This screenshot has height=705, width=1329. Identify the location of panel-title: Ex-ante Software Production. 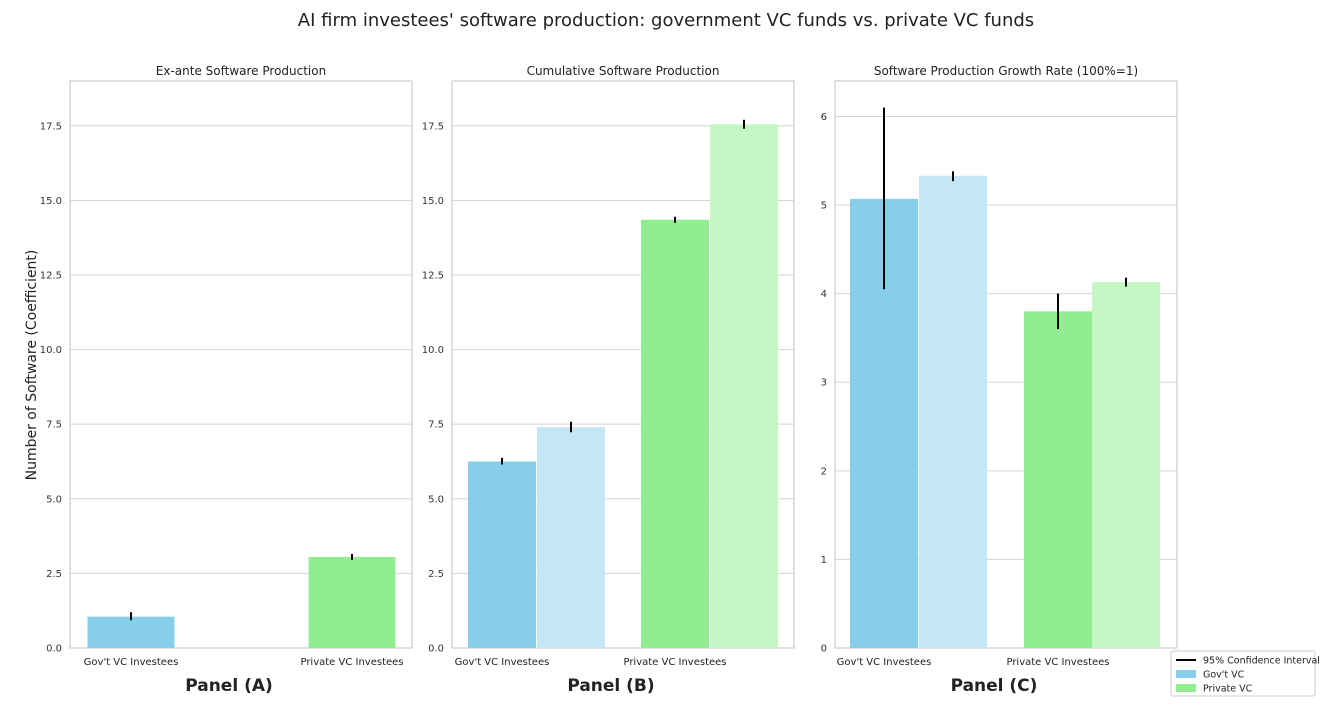
(241, 71).